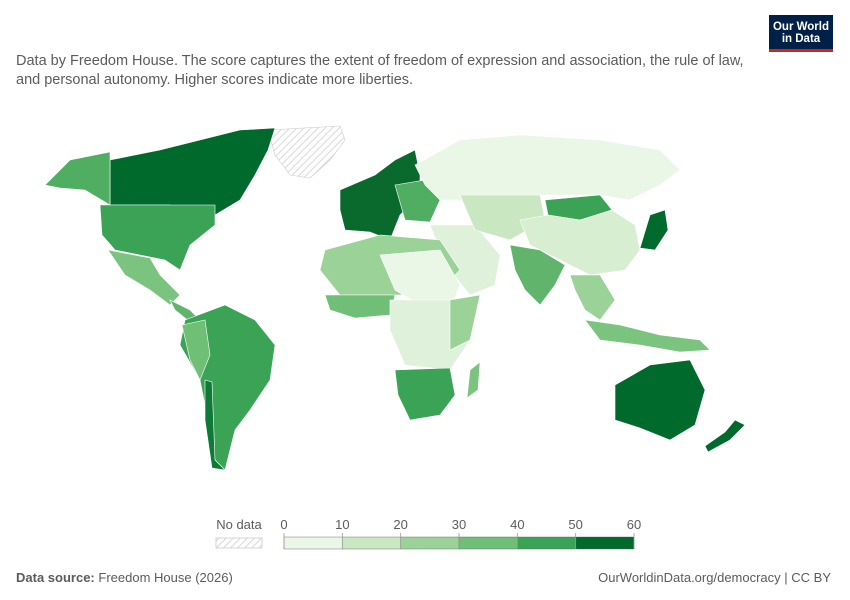 The image size is (850, 600). Describe the element at coordinates (460, 533) in the screenshot. I see `legend: 0 10 20 30 40 50 60` at that location.